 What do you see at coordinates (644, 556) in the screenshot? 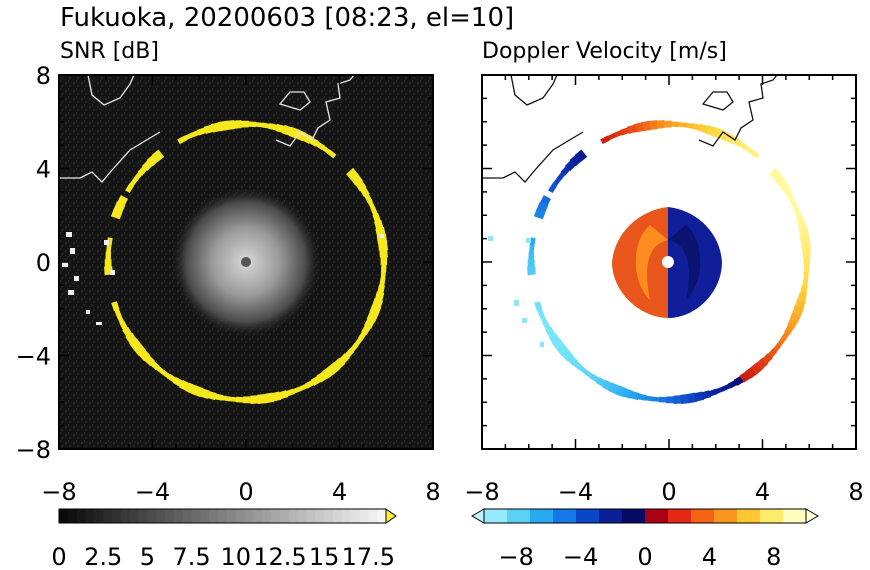
I see `doppler-colorbar-tick-label: 0` at bounding box center [644, 556].